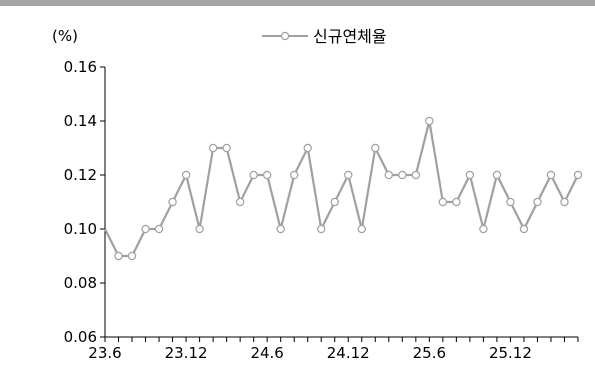  Describe the element at coordinates (104, 353) in the screenshot. I see `x-tick-label: 23.6` at that location.